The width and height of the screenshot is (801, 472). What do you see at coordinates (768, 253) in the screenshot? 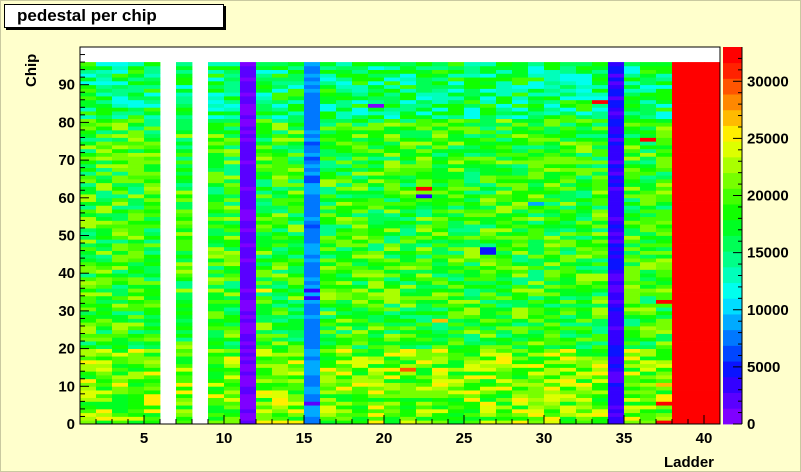
I see `color-scale-label: 15000` at bounding box center [768, 253].